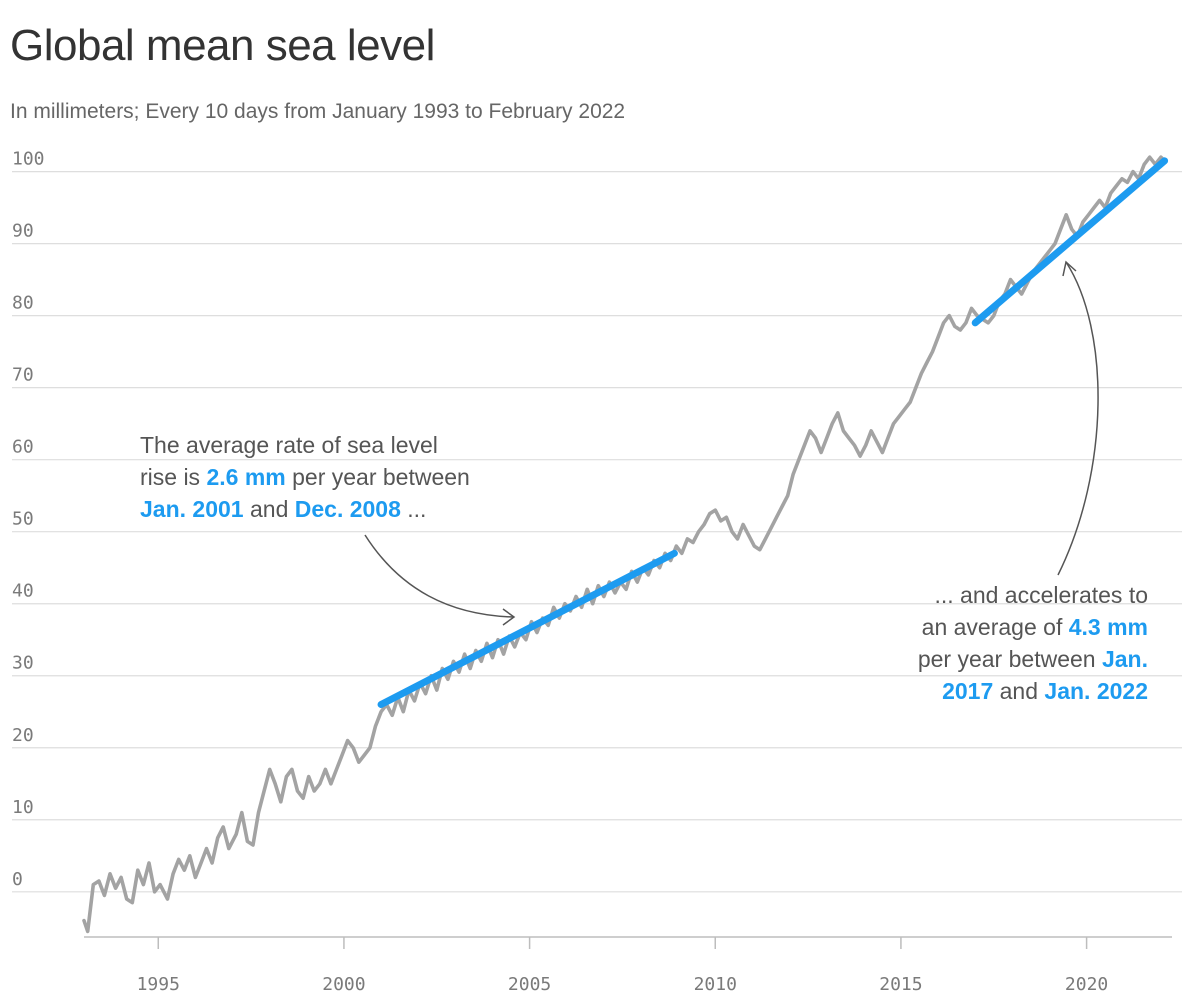 Image resolution: width=1200 pixels, height=1003 pixels. What do you see at coordinates (1033, 659) in the screenshot?
I see `svg-text: per year between Jan.` at bounding box center [1033, 659].